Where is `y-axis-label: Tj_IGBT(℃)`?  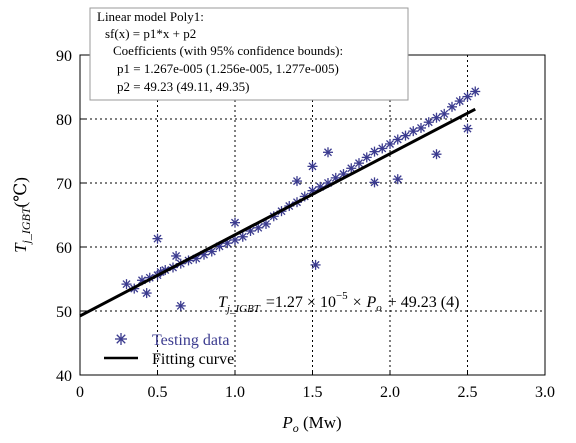 y-axis-label: Tj_IGBT(℃) is located at coordinates (22, 215).